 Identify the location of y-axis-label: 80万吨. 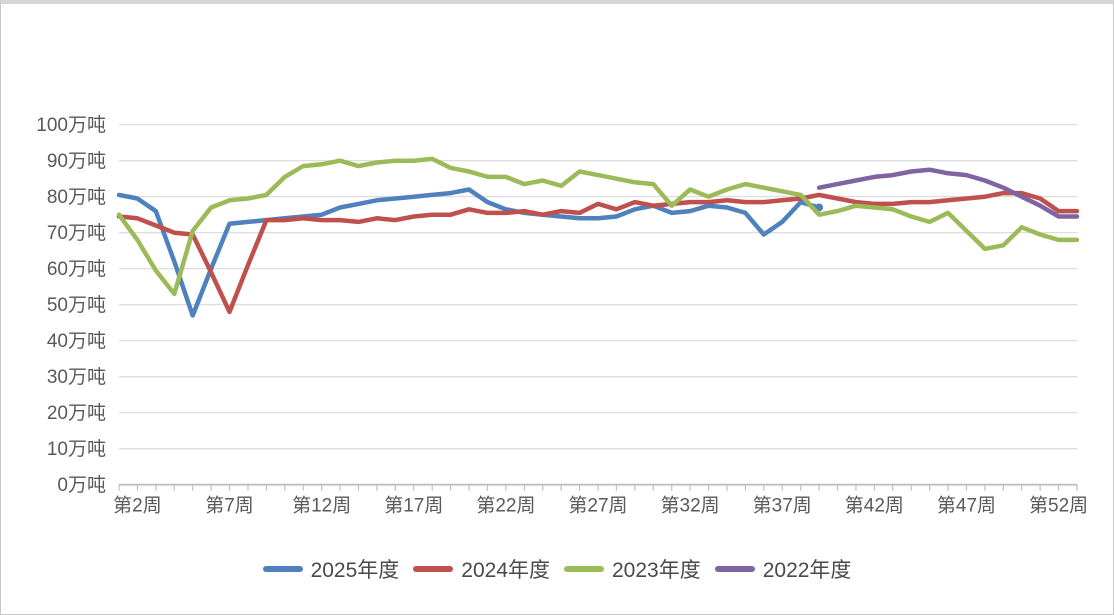
(76, 197).